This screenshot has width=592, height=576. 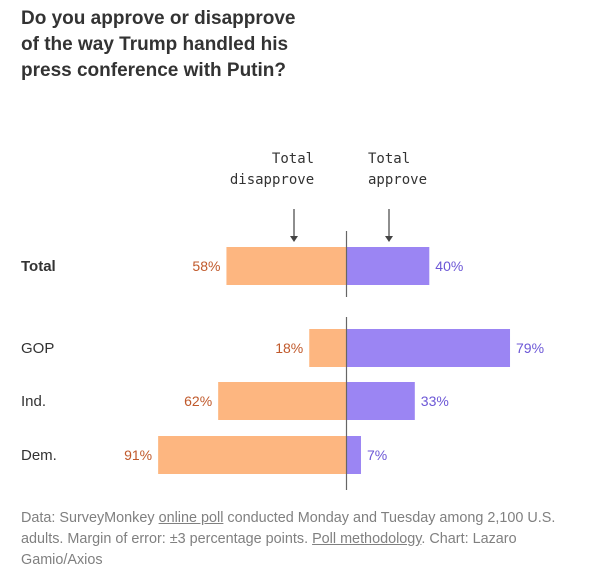 I want to click on online-poll-link: online poll, so click(x=191, y=518).